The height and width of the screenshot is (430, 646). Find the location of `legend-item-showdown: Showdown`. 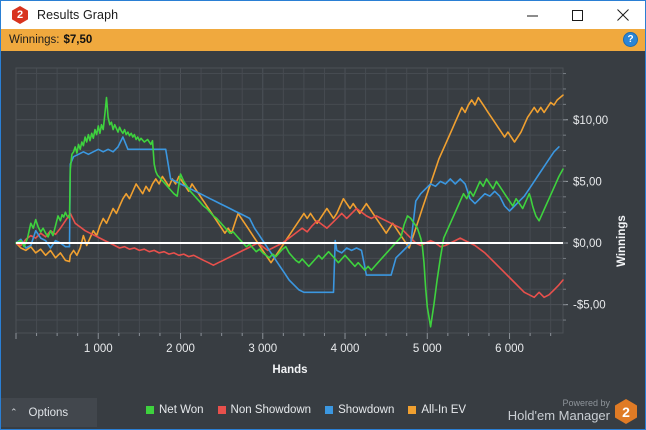

legend-item-showdown: Showdown is located at coordinates (359, 410).